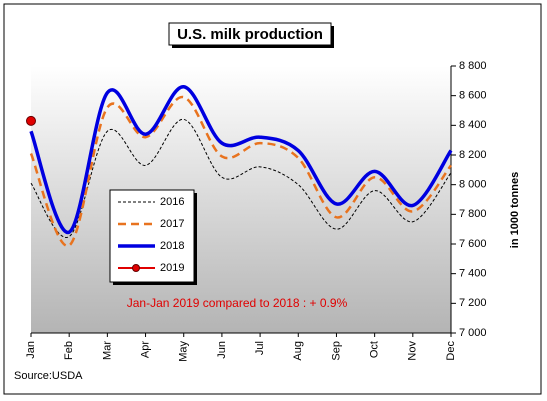 This screenshot has height=401, width=547. Describe the element at coordinates (31, 350) in the screenshot. I see `x-tick-label: Jan` at that location.